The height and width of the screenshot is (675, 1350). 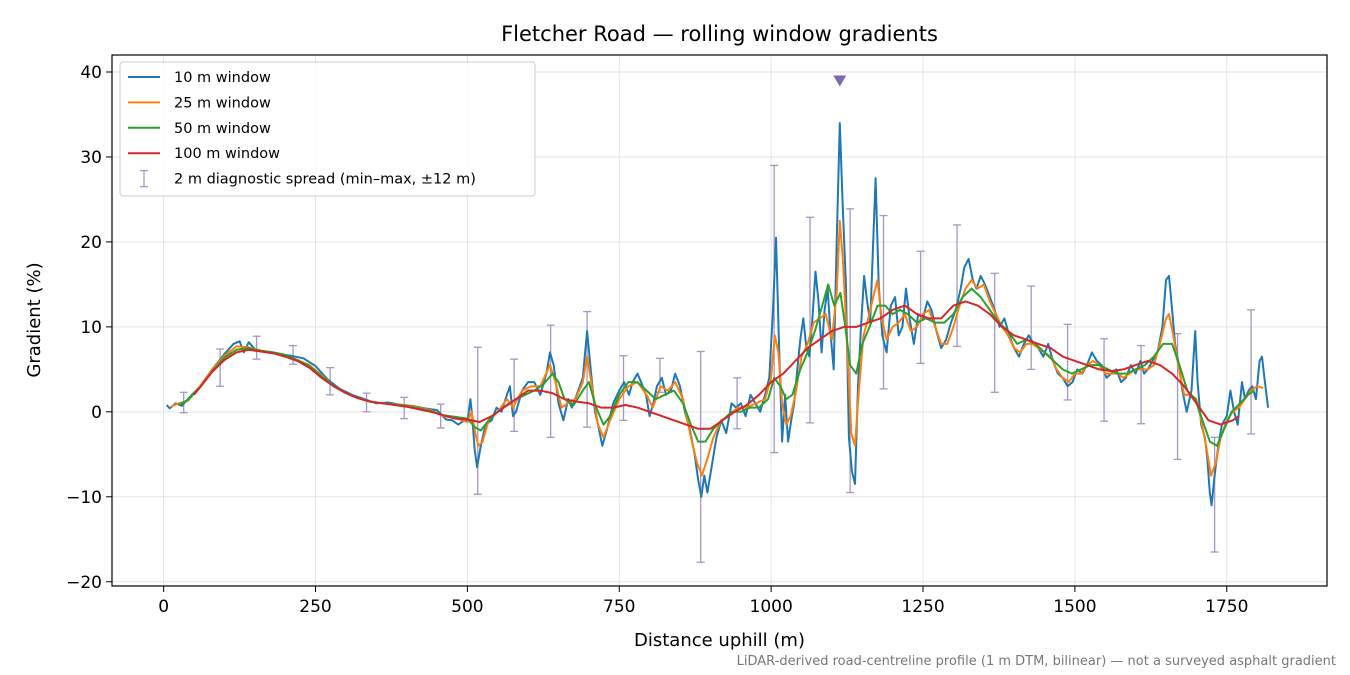 What do you see at coordinates (144, 178) in the screenshot?
I see `legend-errorbar-swatch` at bounding box center [144, 178].